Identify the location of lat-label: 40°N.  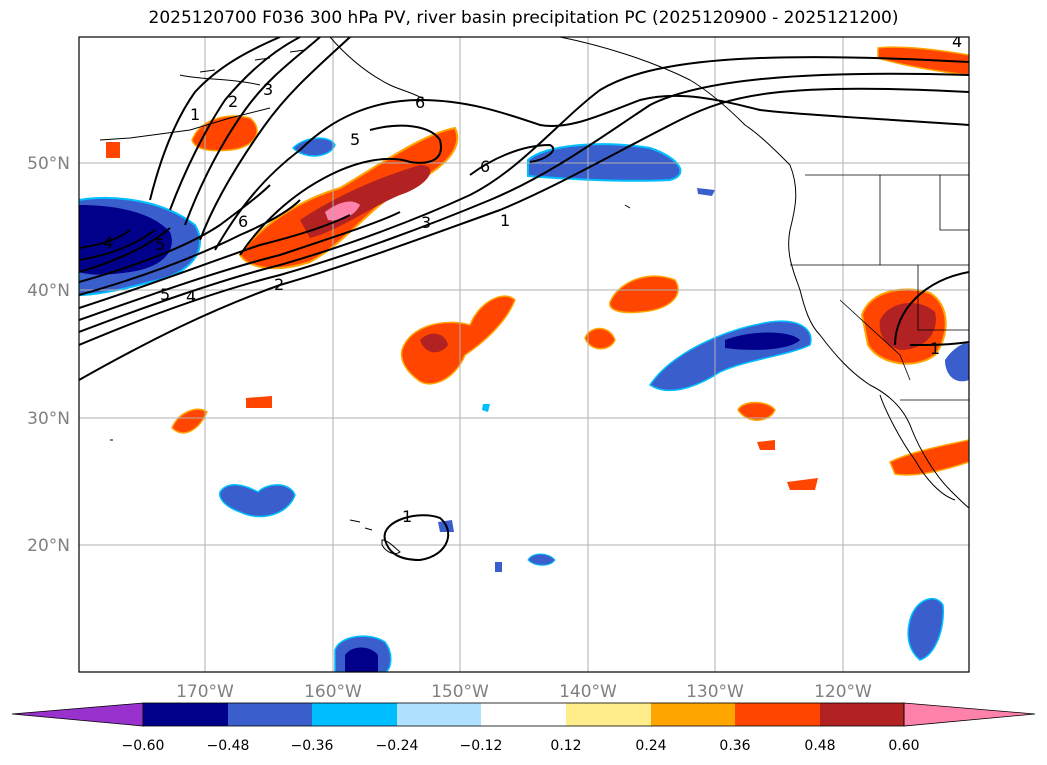
(48, 291).